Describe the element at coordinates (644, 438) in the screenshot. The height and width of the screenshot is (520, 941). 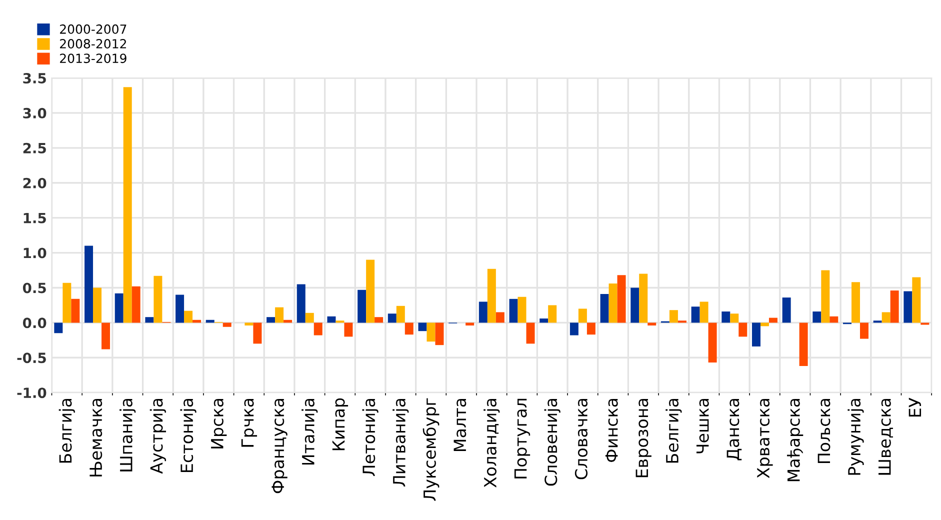
I see `x-tick-label: Еврозона` at that location.